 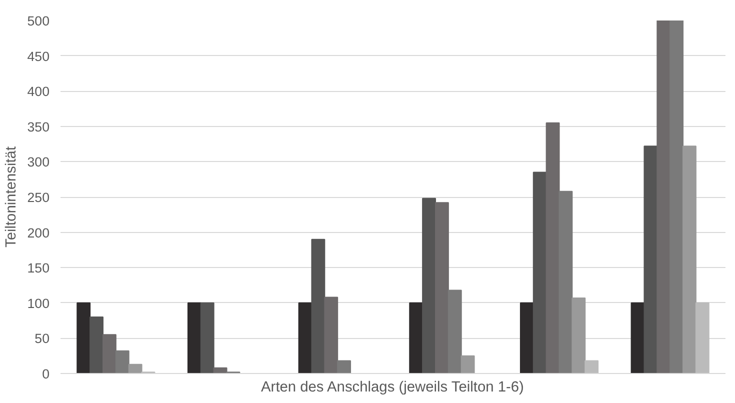 What do you see at coordinates (38, 162) in the screenshot?
I see `y-tick-label: 300` at bounding box center [38, 162].